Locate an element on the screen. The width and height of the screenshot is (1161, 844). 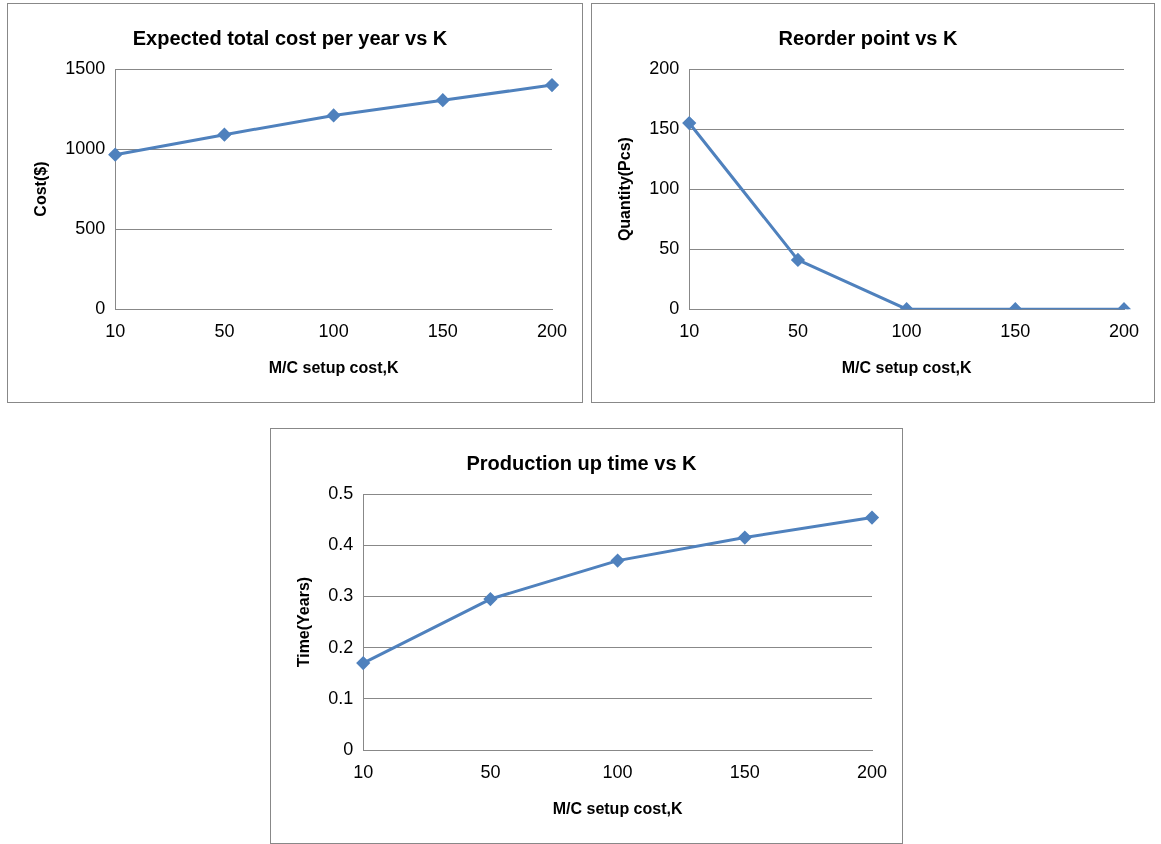
y-tick-label: 0.5 is located at coordinates (341, 492).